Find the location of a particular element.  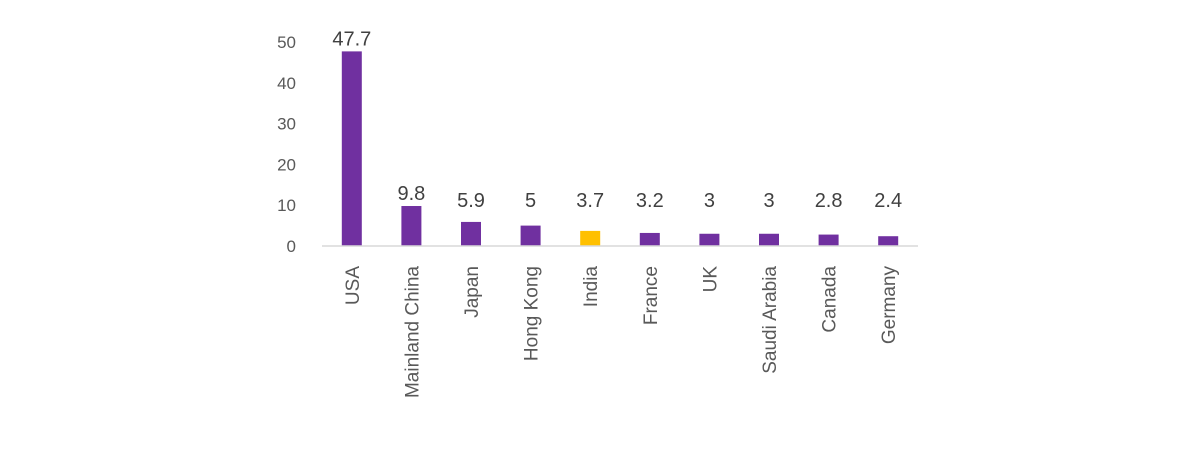

y-axis-ticks: 0 10 20 30 40 50 is located at coordinates (286, 144).